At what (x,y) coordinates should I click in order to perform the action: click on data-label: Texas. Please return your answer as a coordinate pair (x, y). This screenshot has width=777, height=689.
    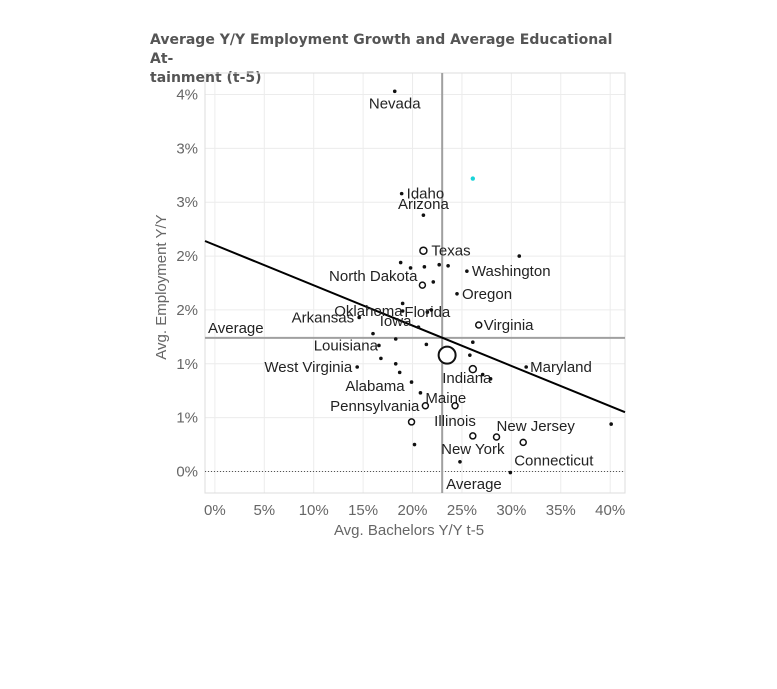
    Looking at the image, I should click on (450, 251).